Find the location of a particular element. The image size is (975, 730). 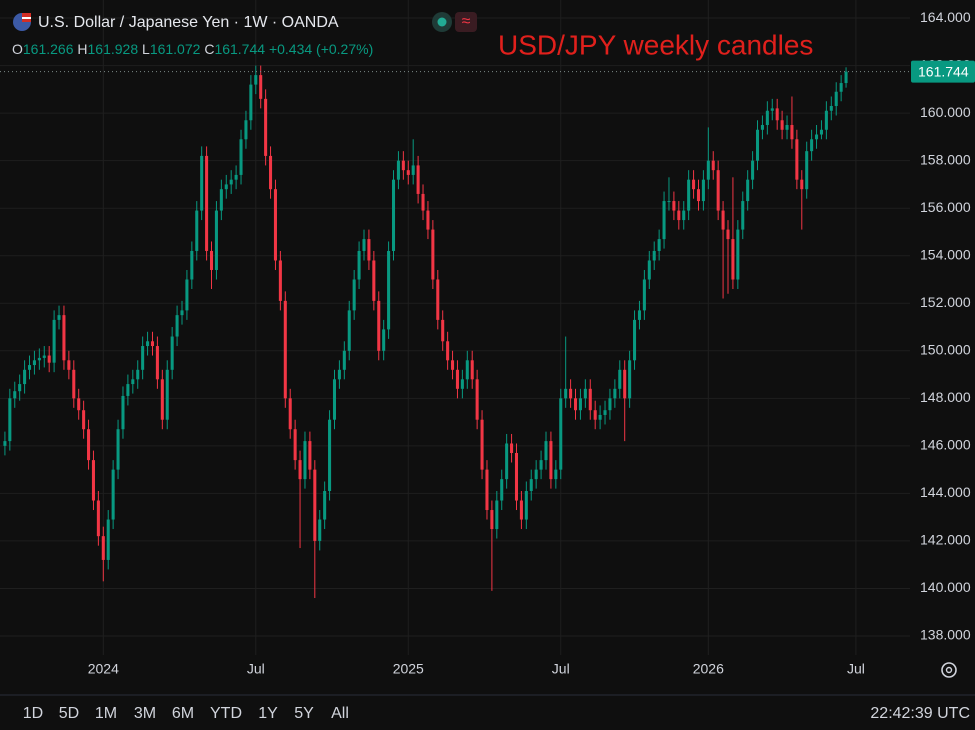

y-tick-label: 154.000 is located at coordinates (945, 254).